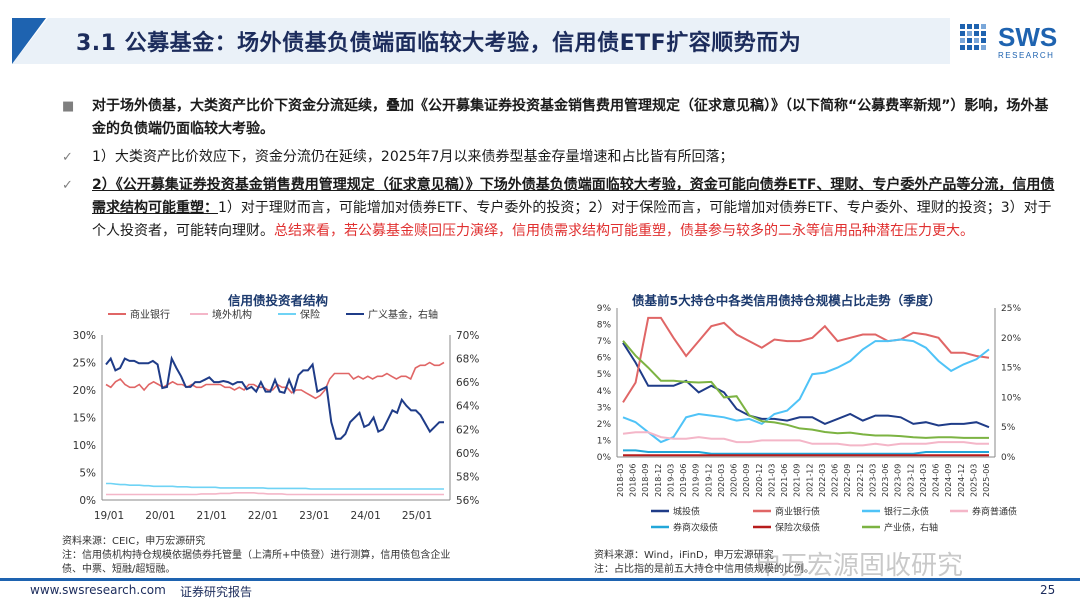 Image resolution: width=1080 pixels, height=608 pixels. Describe the element at coordinates (84, 336) in the screenshot. I see `y-left-tick: 30%` at that location.